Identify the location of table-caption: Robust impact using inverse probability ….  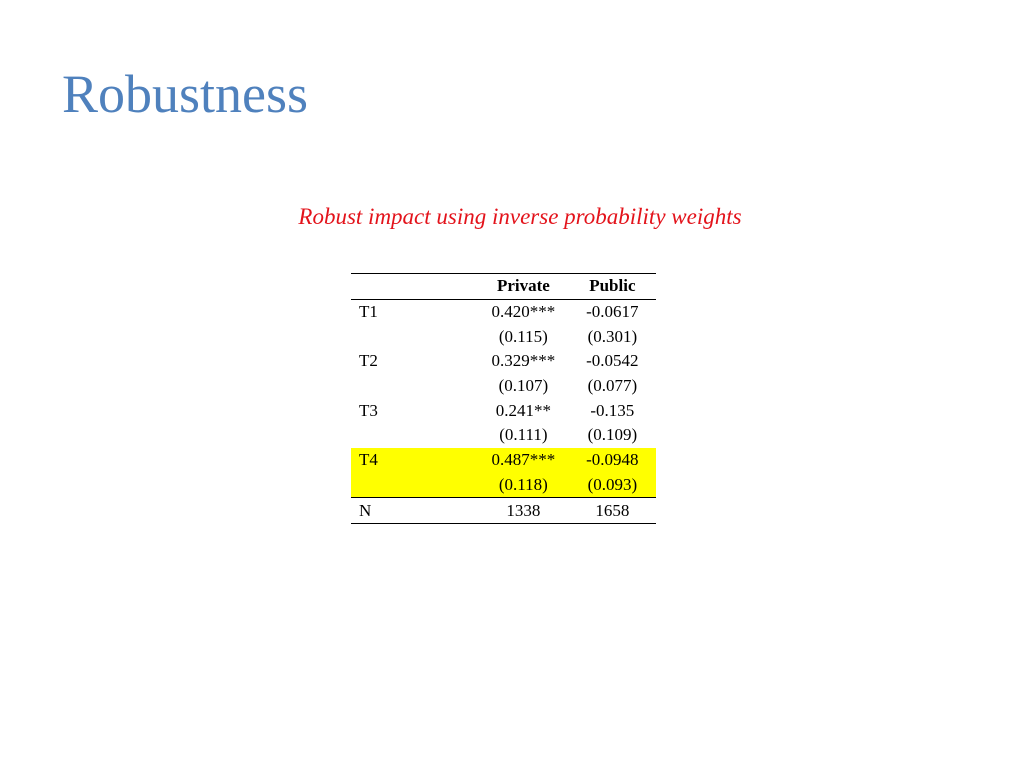
(520, 216).